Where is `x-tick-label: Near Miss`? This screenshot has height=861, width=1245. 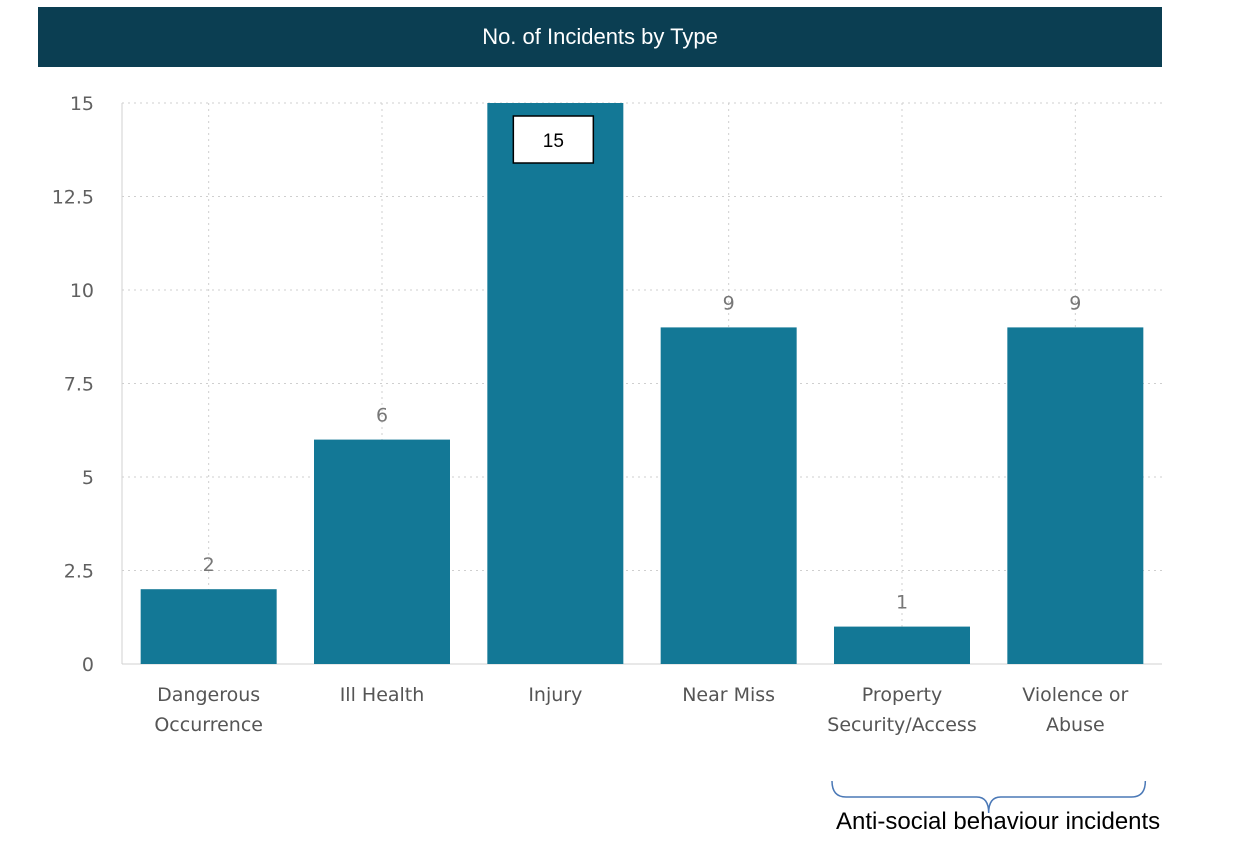
x-tick-label: Near Miss is located at coordinates (728, 695).